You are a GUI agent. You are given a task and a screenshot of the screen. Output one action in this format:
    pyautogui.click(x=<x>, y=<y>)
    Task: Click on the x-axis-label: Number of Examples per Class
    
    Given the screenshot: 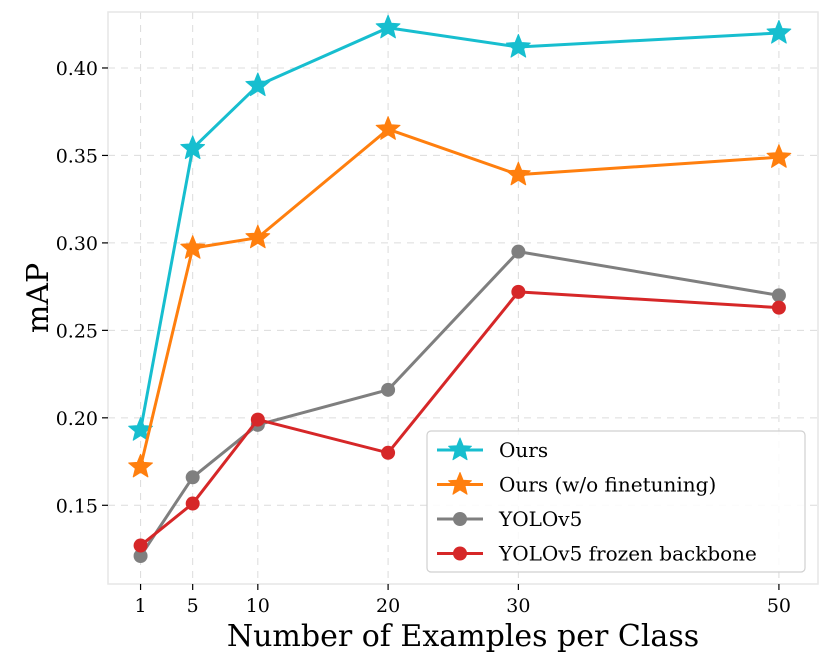 What is the action you would take?
    pyautogui.click(x=463, y=636)
    